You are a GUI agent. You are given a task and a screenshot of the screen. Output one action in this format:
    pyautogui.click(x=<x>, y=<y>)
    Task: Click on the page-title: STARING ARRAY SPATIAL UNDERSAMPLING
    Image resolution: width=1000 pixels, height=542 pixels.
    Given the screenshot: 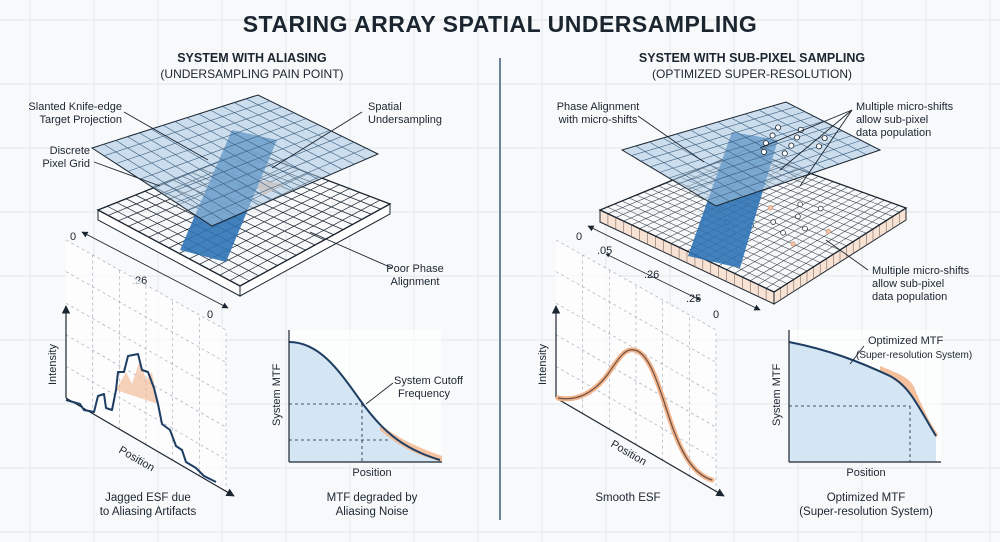 What is the action you would take?
    pyautogui.click(x=500, y=24)
    